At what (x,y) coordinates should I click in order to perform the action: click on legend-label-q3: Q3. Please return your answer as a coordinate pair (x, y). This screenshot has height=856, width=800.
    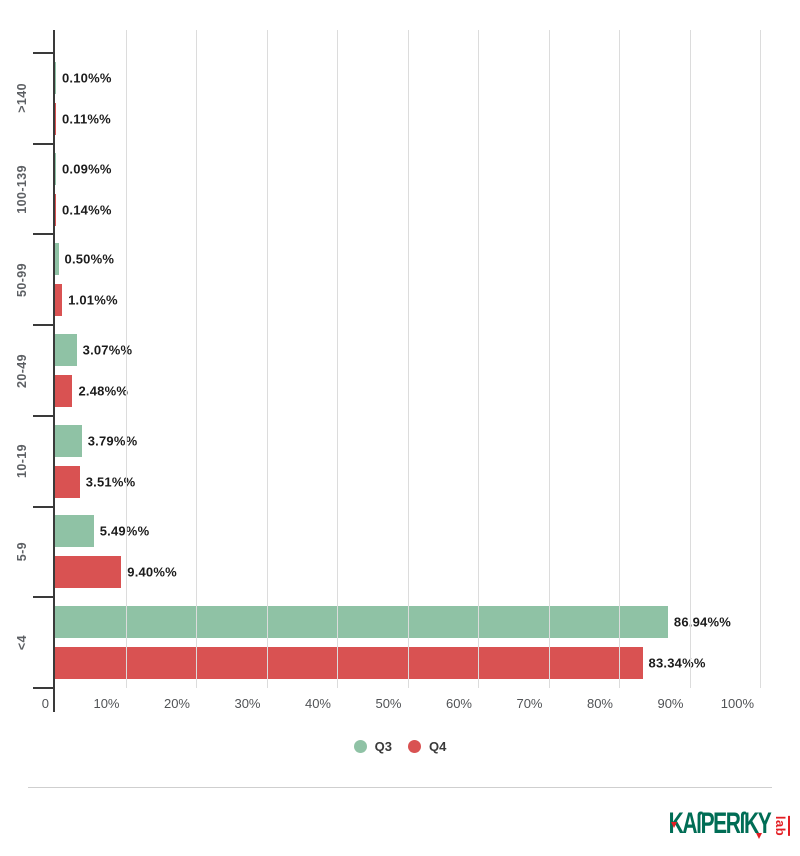
    Looking at the image, I should click on (383, 746).